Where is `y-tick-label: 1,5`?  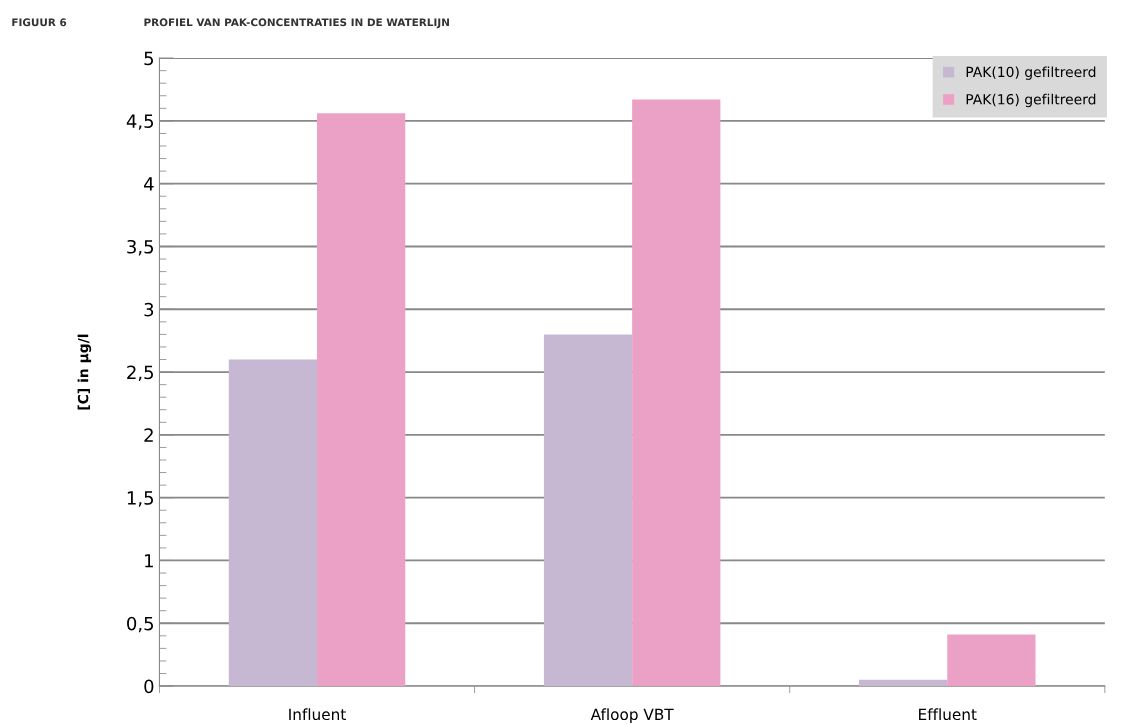 y-tick-label: 1,5 is located at coordinates (140, 499).